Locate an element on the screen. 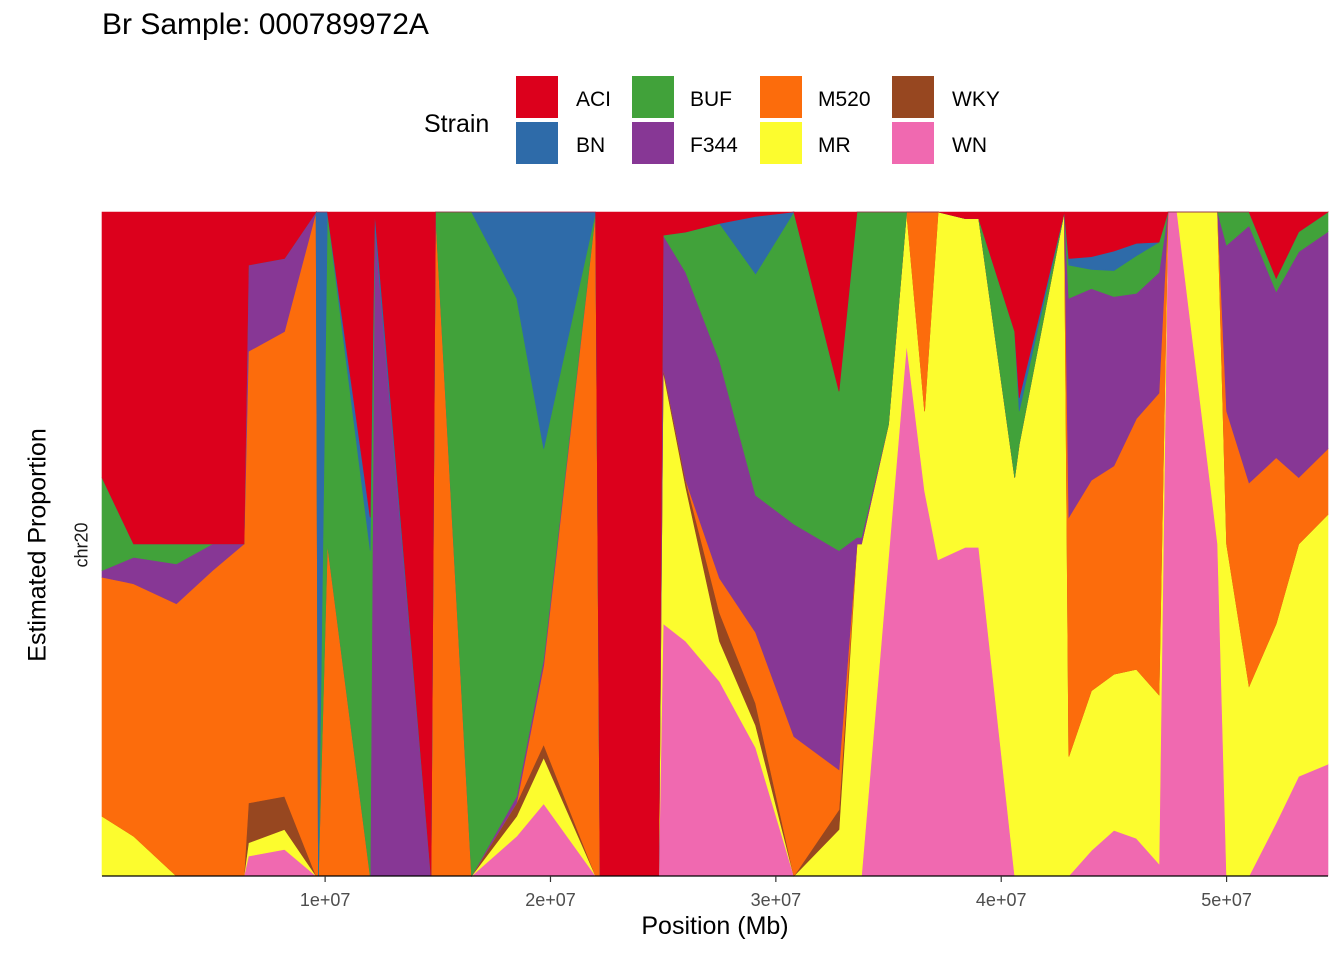 This screenshot has width=1344, height=960. chart-title: Br Sample: 000789972A is located at coordinates (265, 24).